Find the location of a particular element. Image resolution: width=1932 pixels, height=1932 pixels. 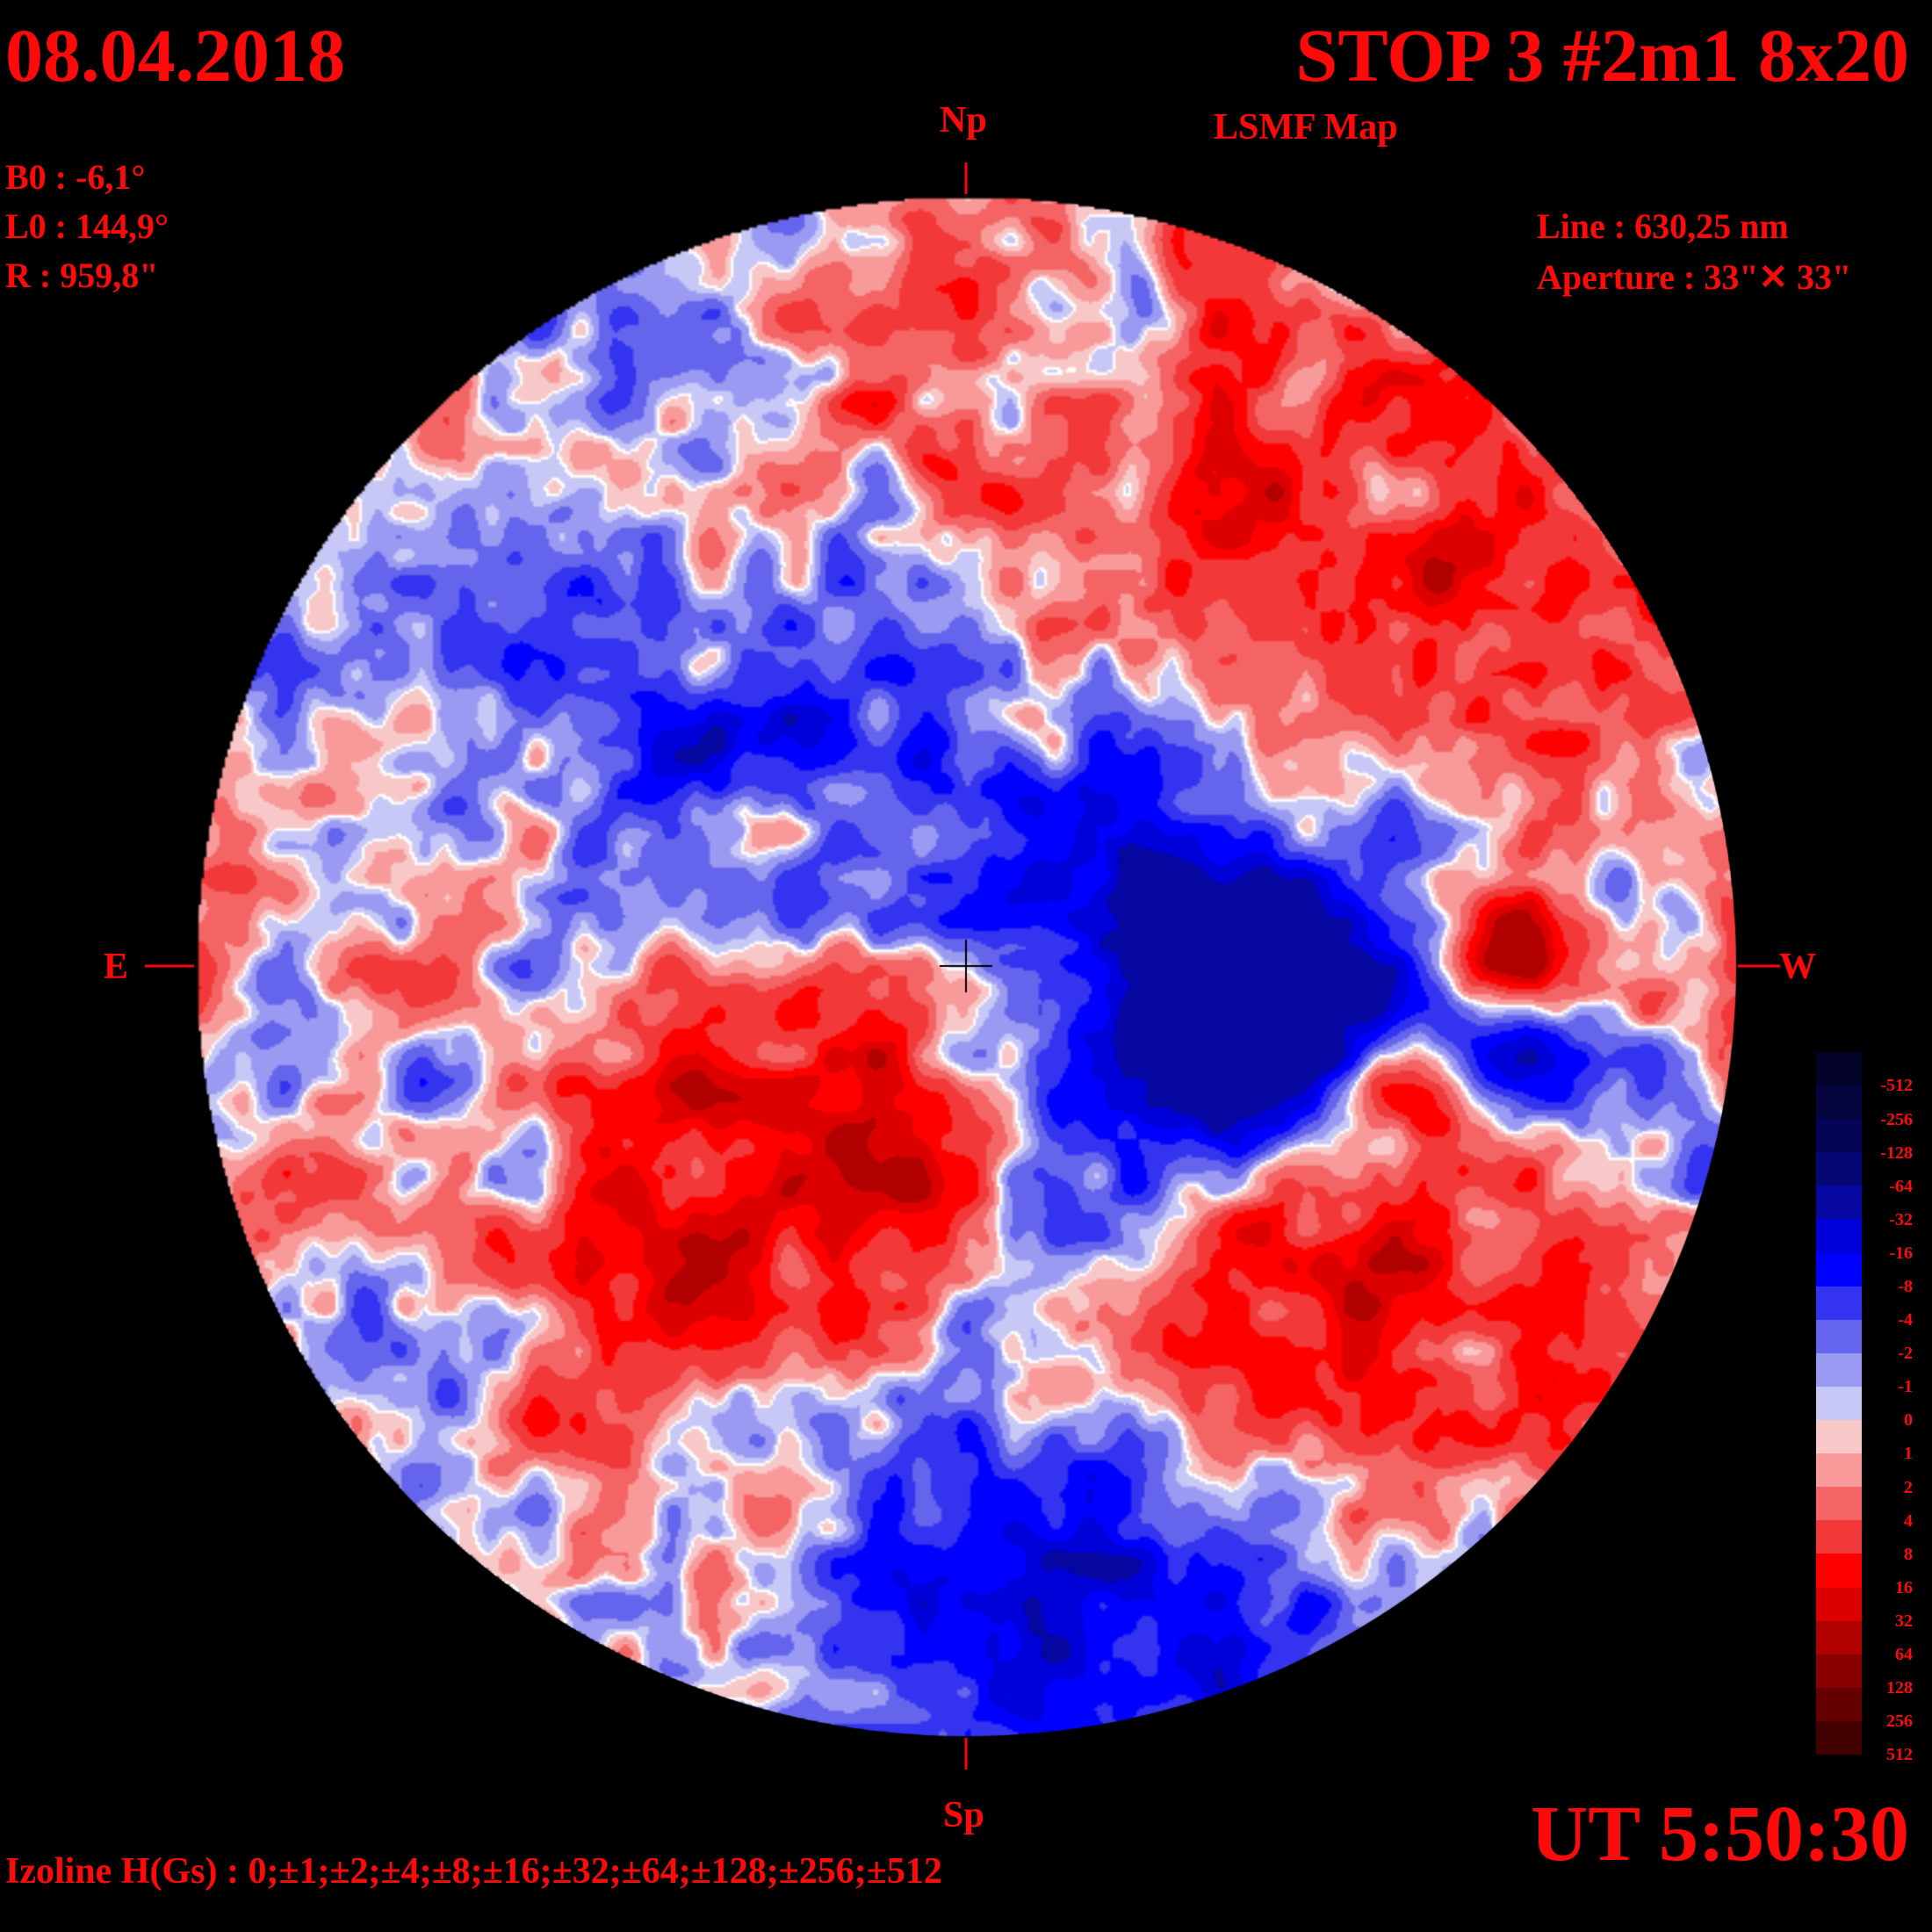

map-subtitle: LSMF Map is located at coordinates (1306, 128).